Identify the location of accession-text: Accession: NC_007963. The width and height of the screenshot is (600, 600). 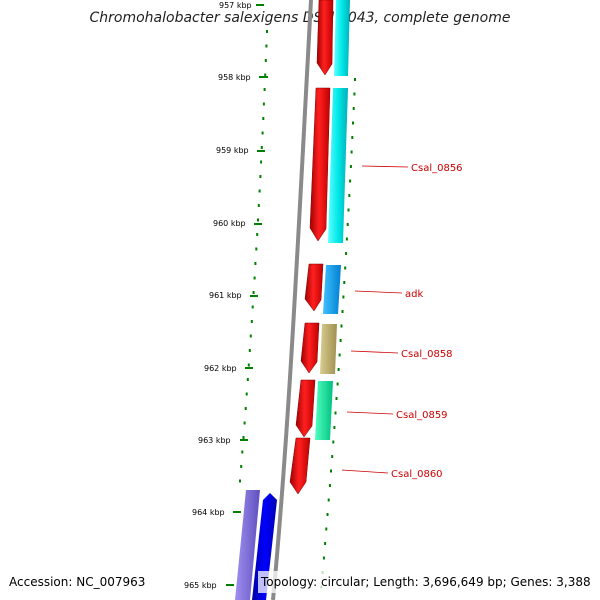
(77, 582).